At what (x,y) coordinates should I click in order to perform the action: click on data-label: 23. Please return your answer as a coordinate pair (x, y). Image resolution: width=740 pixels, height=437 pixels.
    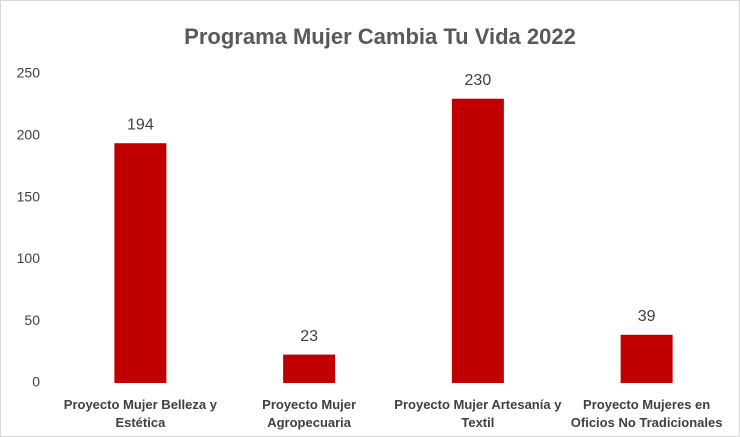
    Looking at the image, I should click on (309, 336).